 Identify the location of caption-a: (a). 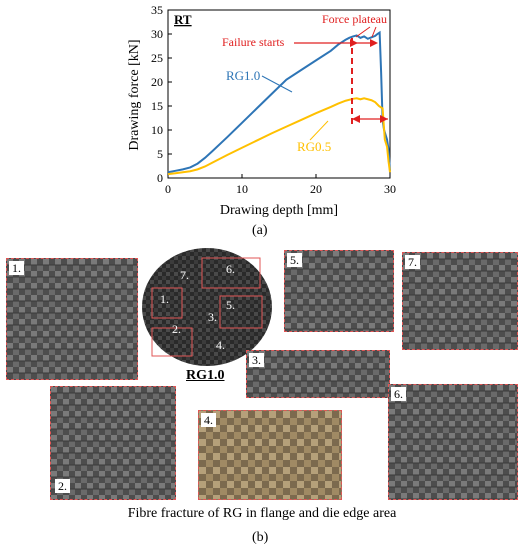
(260, 230).